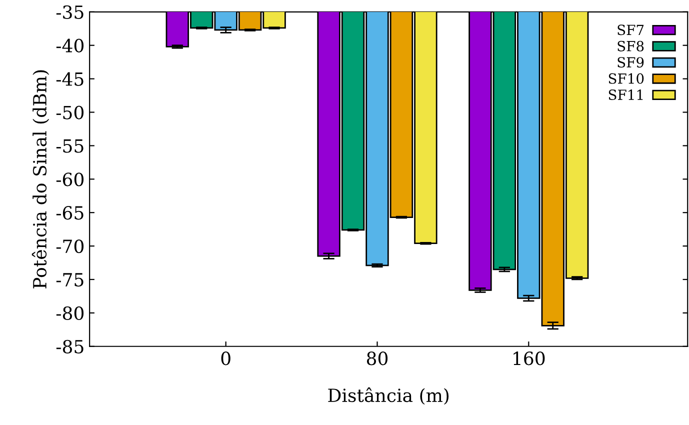 The image size is (689, 425). I want to click on y-tick-label: -35, so click(70, 12).